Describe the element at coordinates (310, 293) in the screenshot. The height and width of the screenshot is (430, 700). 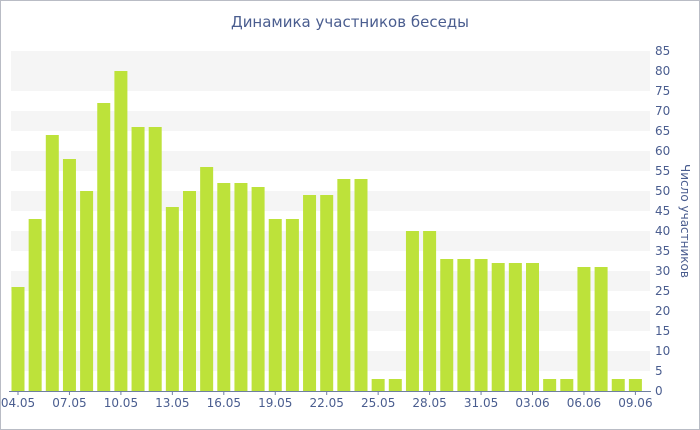
I see `bar-21.05` at that location.